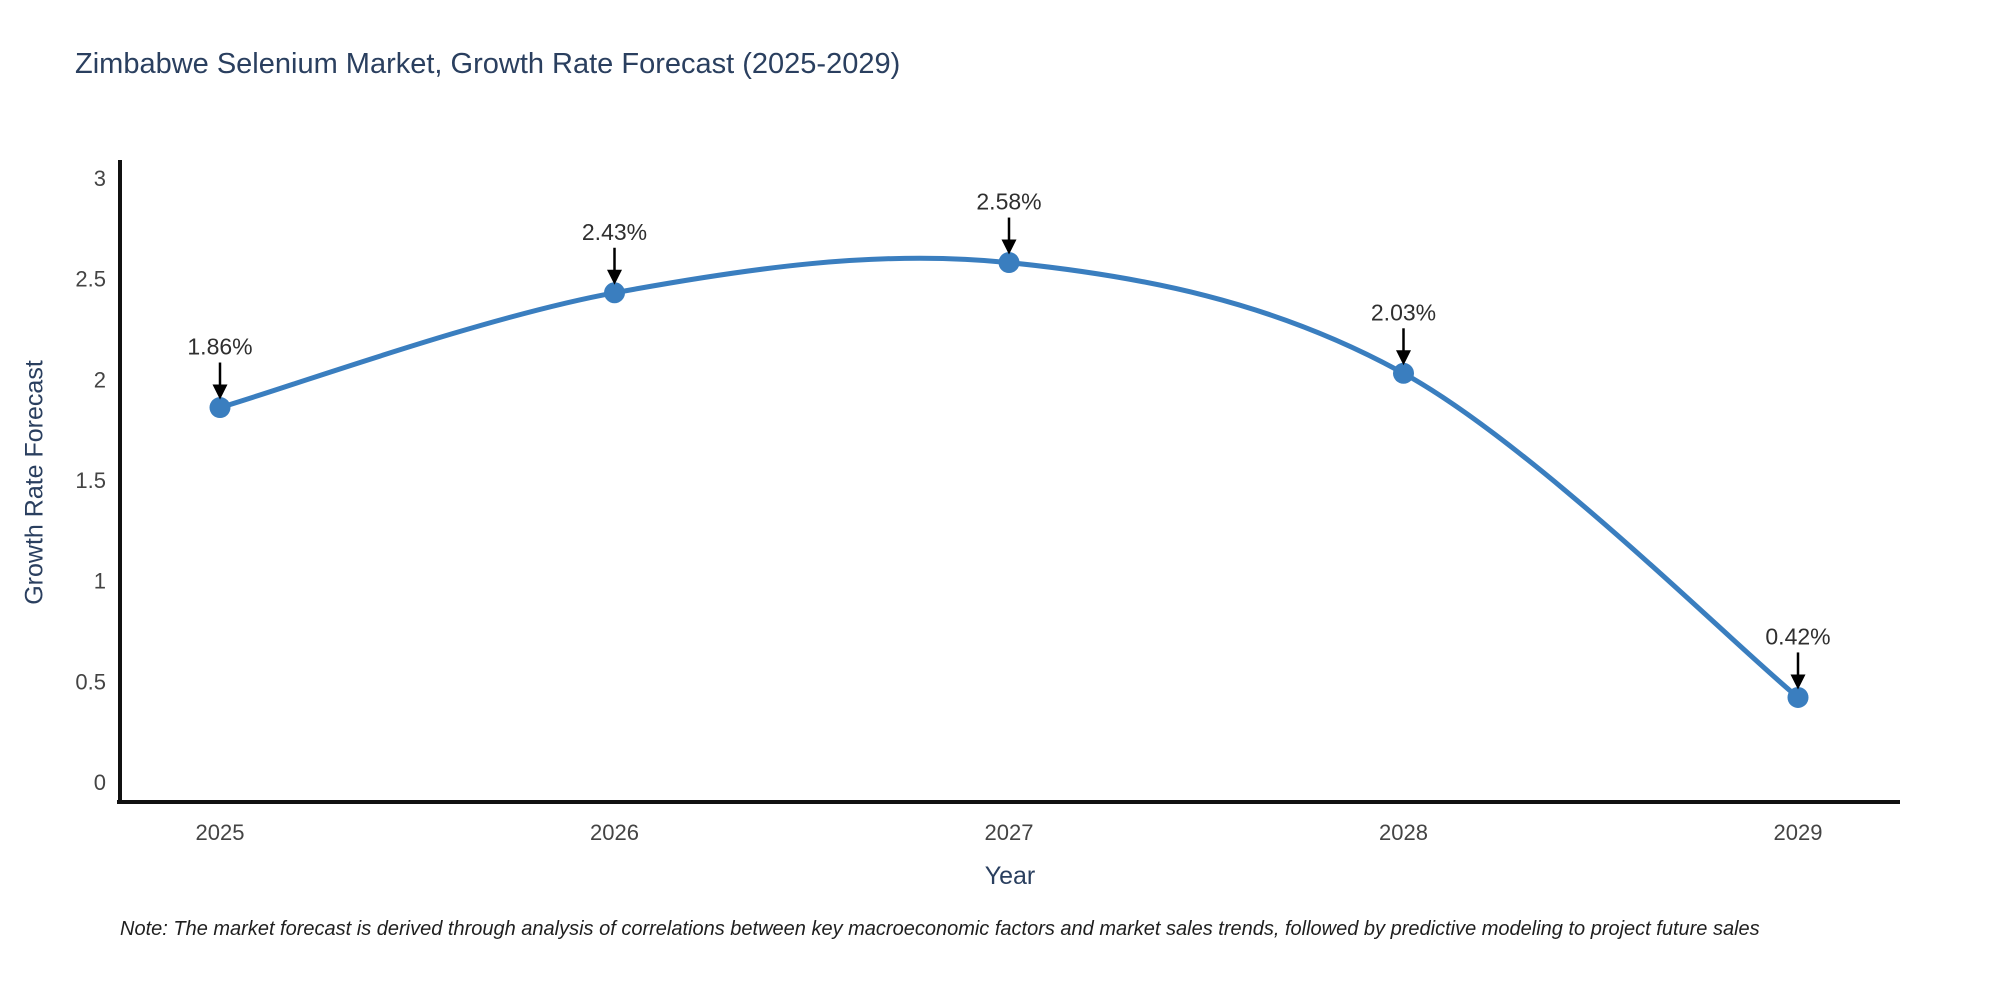 This screenshot has width=2000, height=1000. I want to click on data-point-label: 0.42%, so click(1797, 636).